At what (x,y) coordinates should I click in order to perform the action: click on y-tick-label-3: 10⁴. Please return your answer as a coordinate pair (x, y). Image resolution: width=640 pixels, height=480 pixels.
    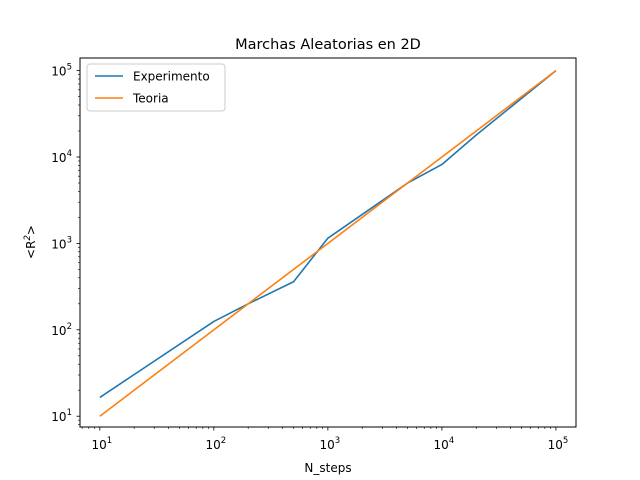
    Looking at the image, I should click on (61, 157).